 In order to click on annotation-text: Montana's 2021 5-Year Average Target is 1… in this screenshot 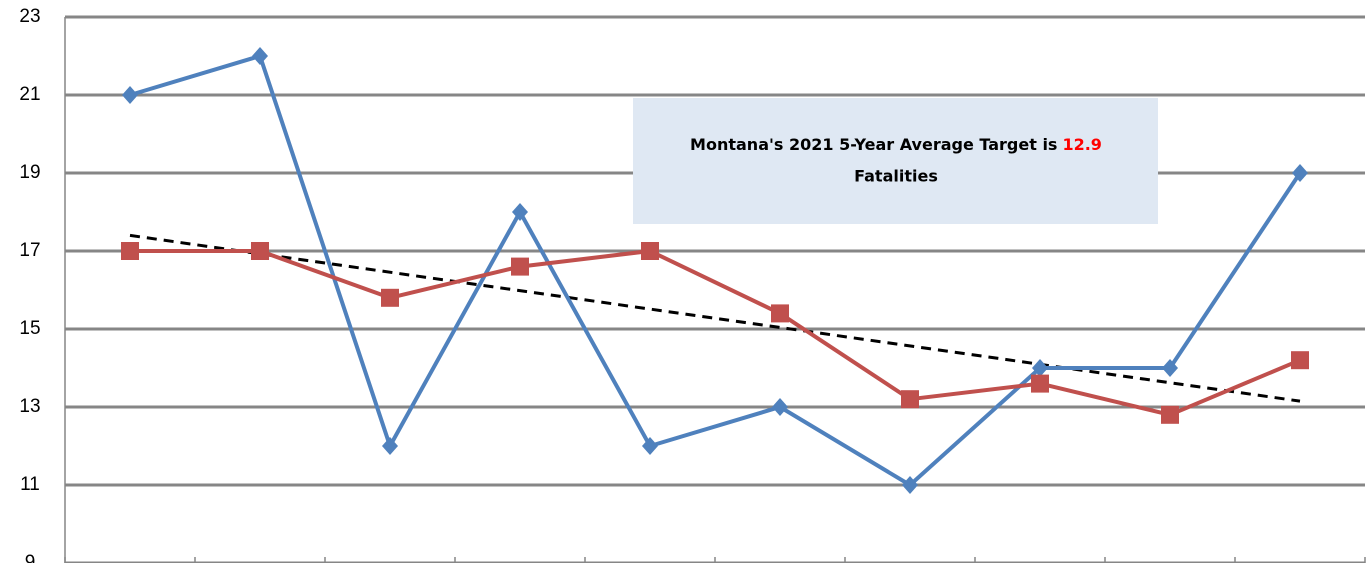, I will do `click(896, 144)`.